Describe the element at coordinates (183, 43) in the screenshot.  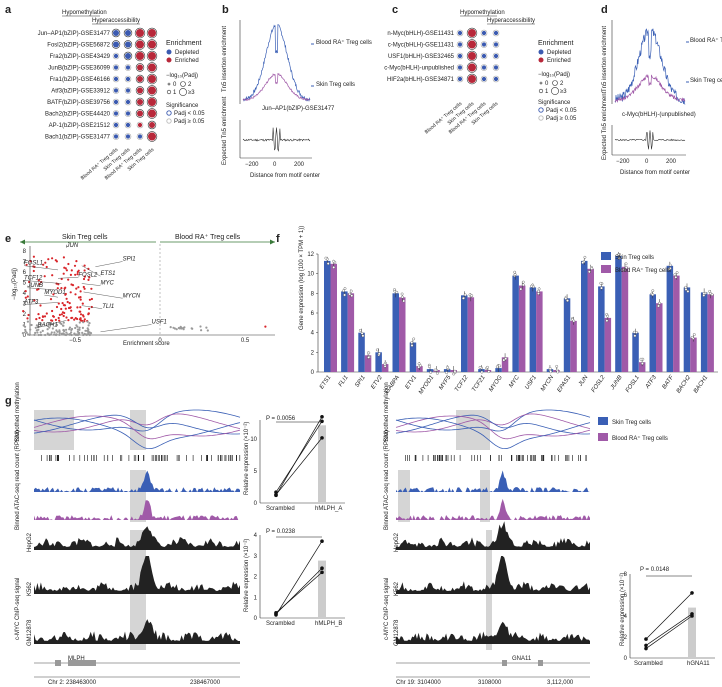
I see `a-legend-enrichment-title: Enrichment` at that location.